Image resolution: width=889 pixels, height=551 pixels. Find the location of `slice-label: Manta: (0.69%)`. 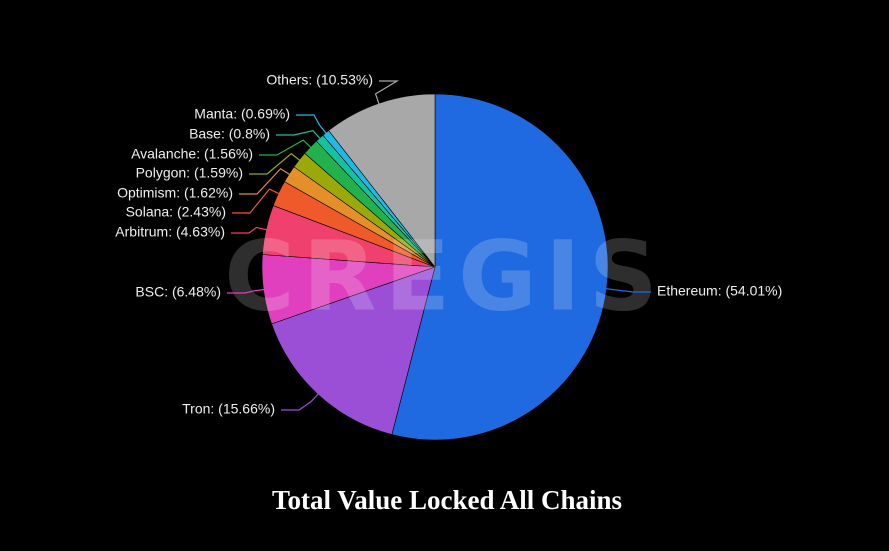

slice-label: Manta: (0.69%) is located at coordinates (242, 114).